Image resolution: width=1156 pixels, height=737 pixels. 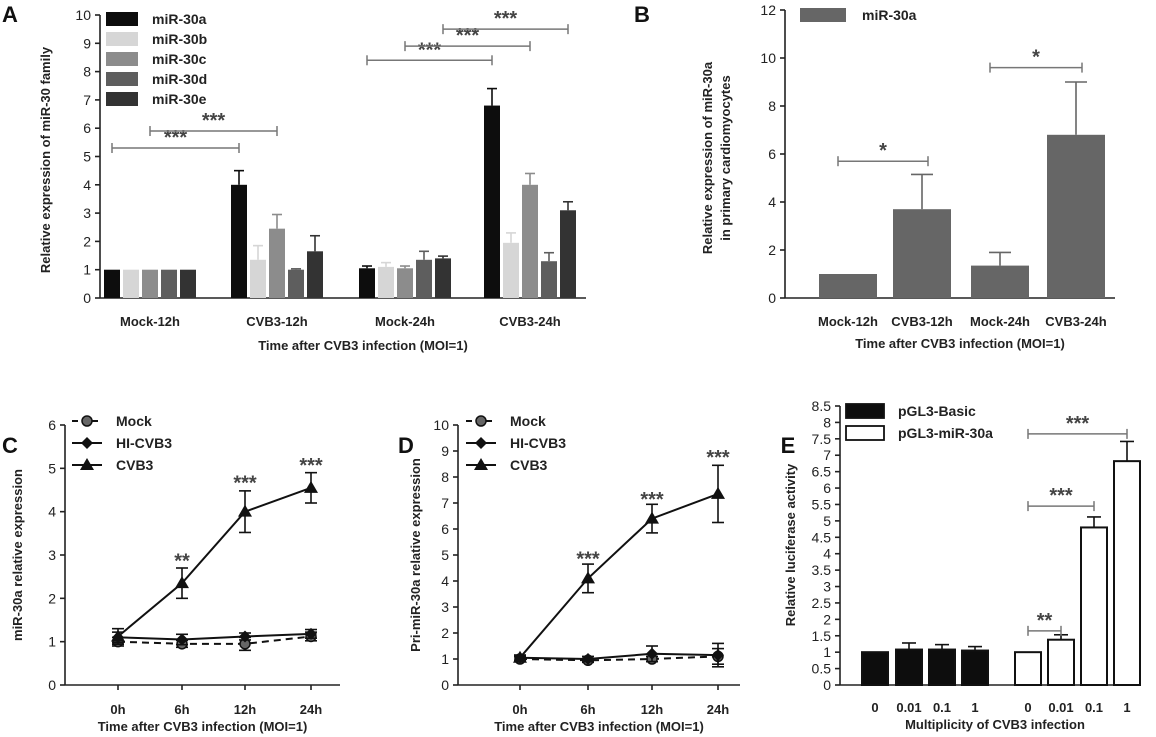 I want to click on y-tick-label: 12, so click(x=768, y=10).